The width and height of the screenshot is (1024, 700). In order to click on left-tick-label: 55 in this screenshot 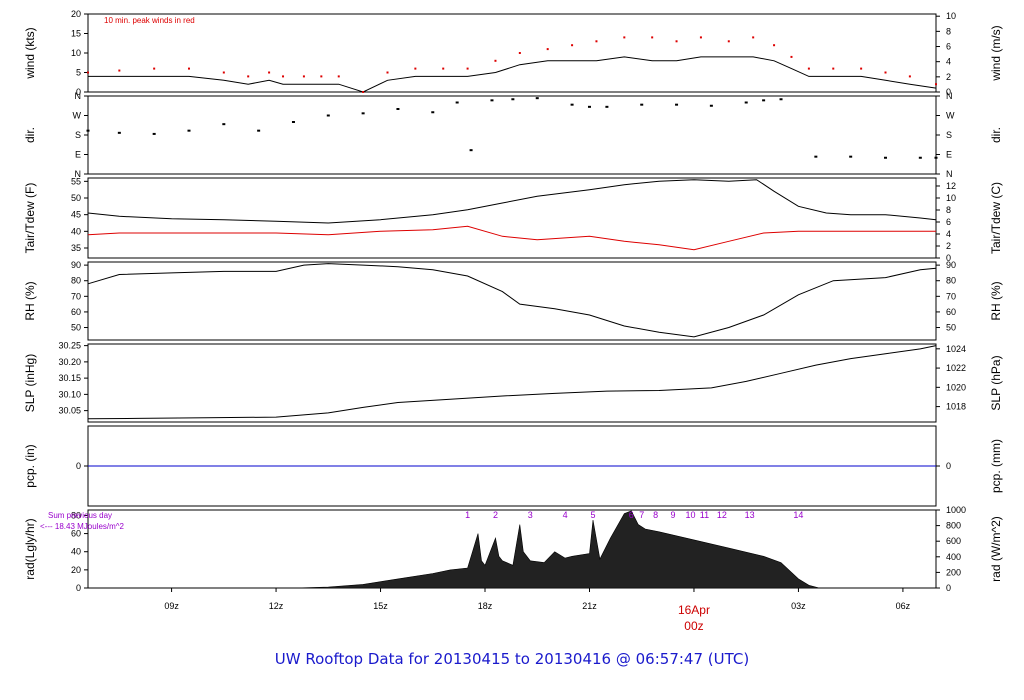, I will do `click(76, 181)`.